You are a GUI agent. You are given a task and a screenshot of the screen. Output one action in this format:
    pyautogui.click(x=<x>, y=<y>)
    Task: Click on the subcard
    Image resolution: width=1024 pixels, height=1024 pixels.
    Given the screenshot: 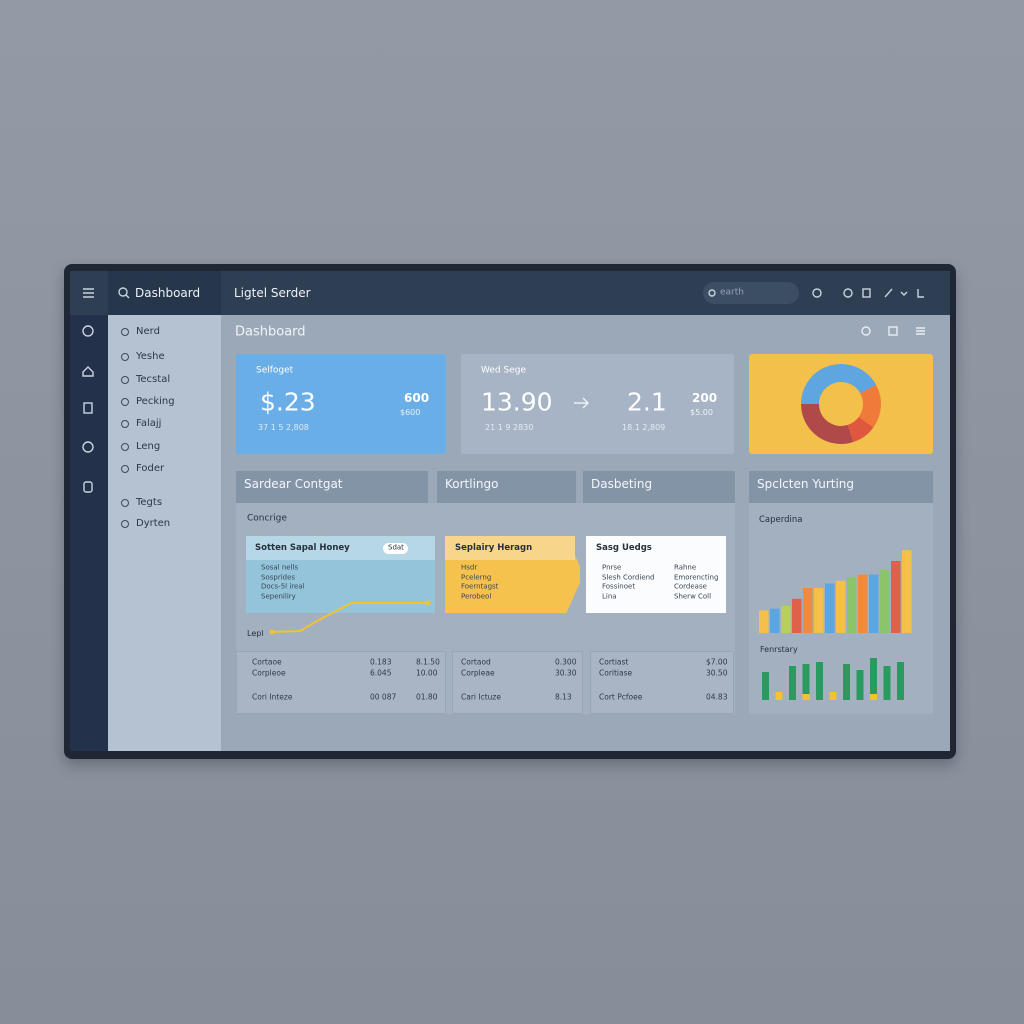 What is the action you would take?
    pyautogui.click(x=656, y=574)
    